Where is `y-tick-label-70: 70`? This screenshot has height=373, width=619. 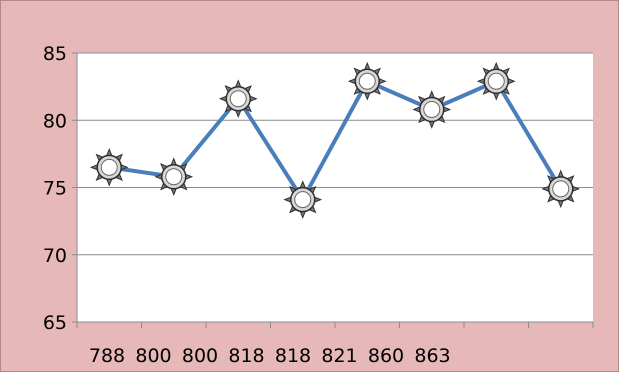
y-tick-label-70: 70 is located at coordinates (55, 256).